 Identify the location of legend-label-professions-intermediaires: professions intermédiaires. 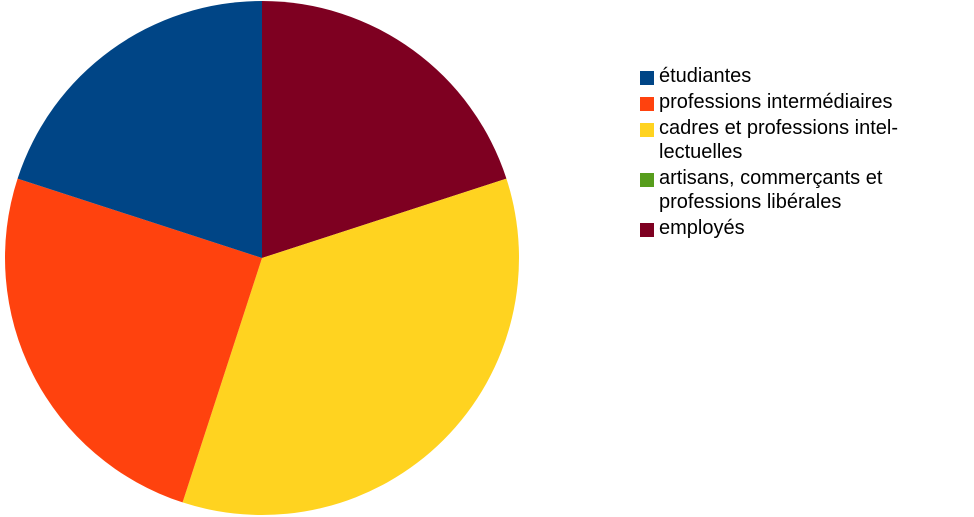
(776, 102).